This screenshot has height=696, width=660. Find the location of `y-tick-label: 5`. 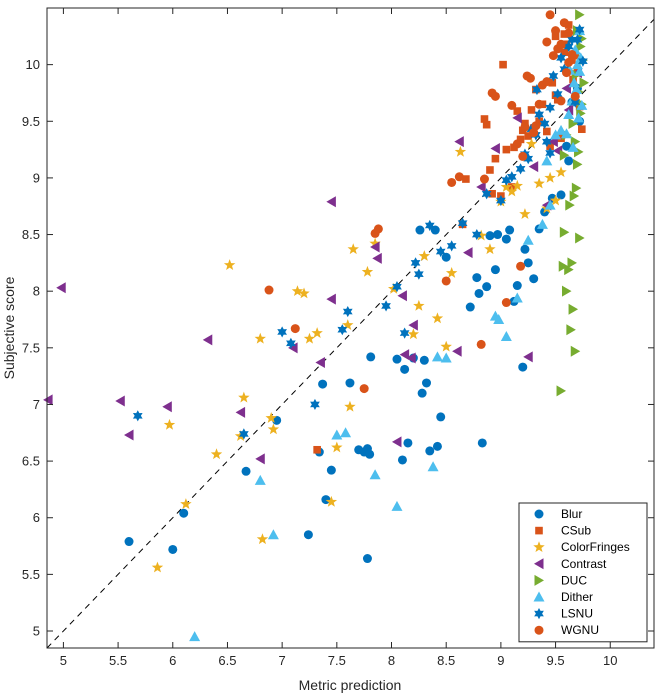

y-tick-label: 5 is located at coordinates (36, 631).